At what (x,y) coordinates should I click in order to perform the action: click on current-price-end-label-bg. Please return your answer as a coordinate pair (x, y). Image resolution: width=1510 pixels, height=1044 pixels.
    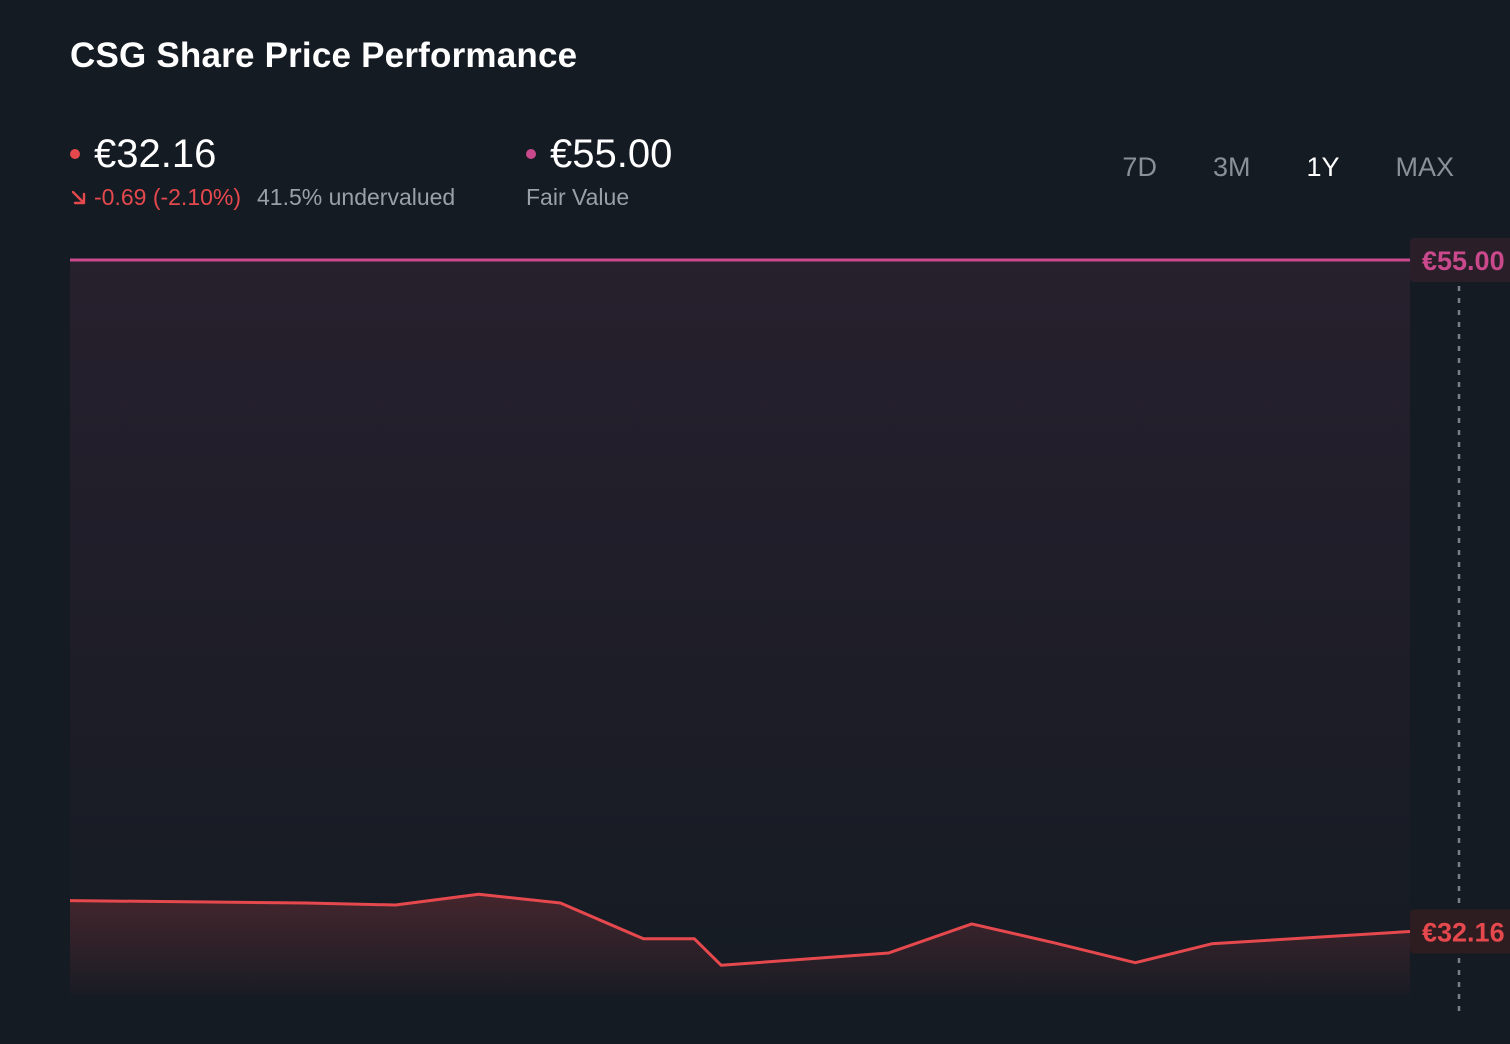
    Looking at the image, I should click on (1460, 931).